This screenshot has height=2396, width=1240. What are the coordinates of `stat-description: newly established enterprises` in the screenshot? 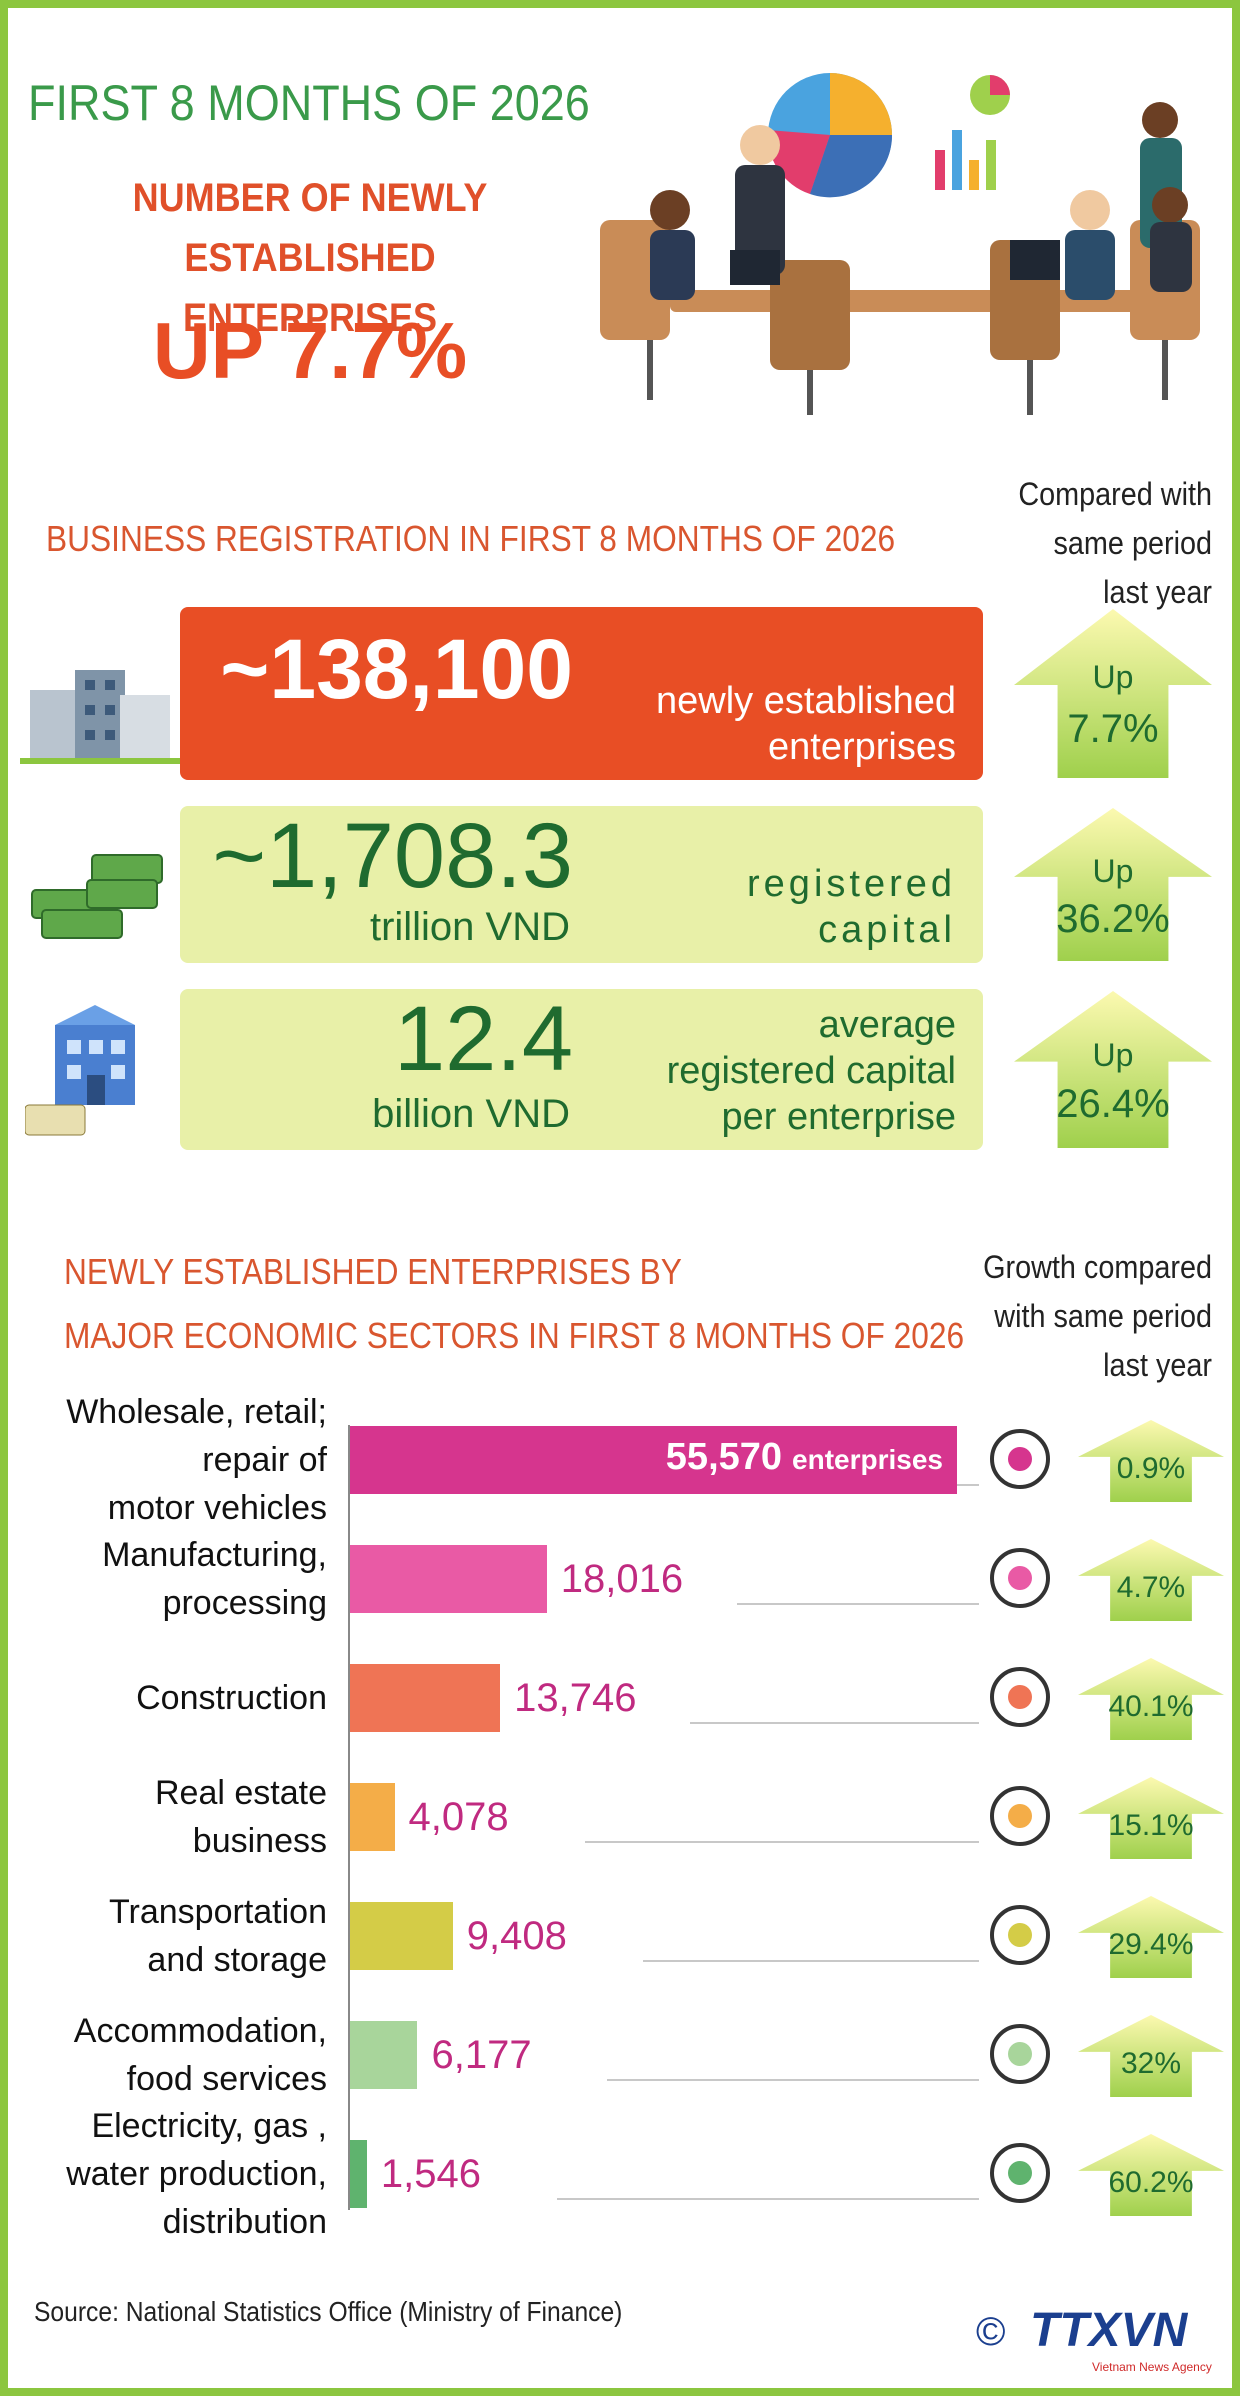 It's located at (806, 724).